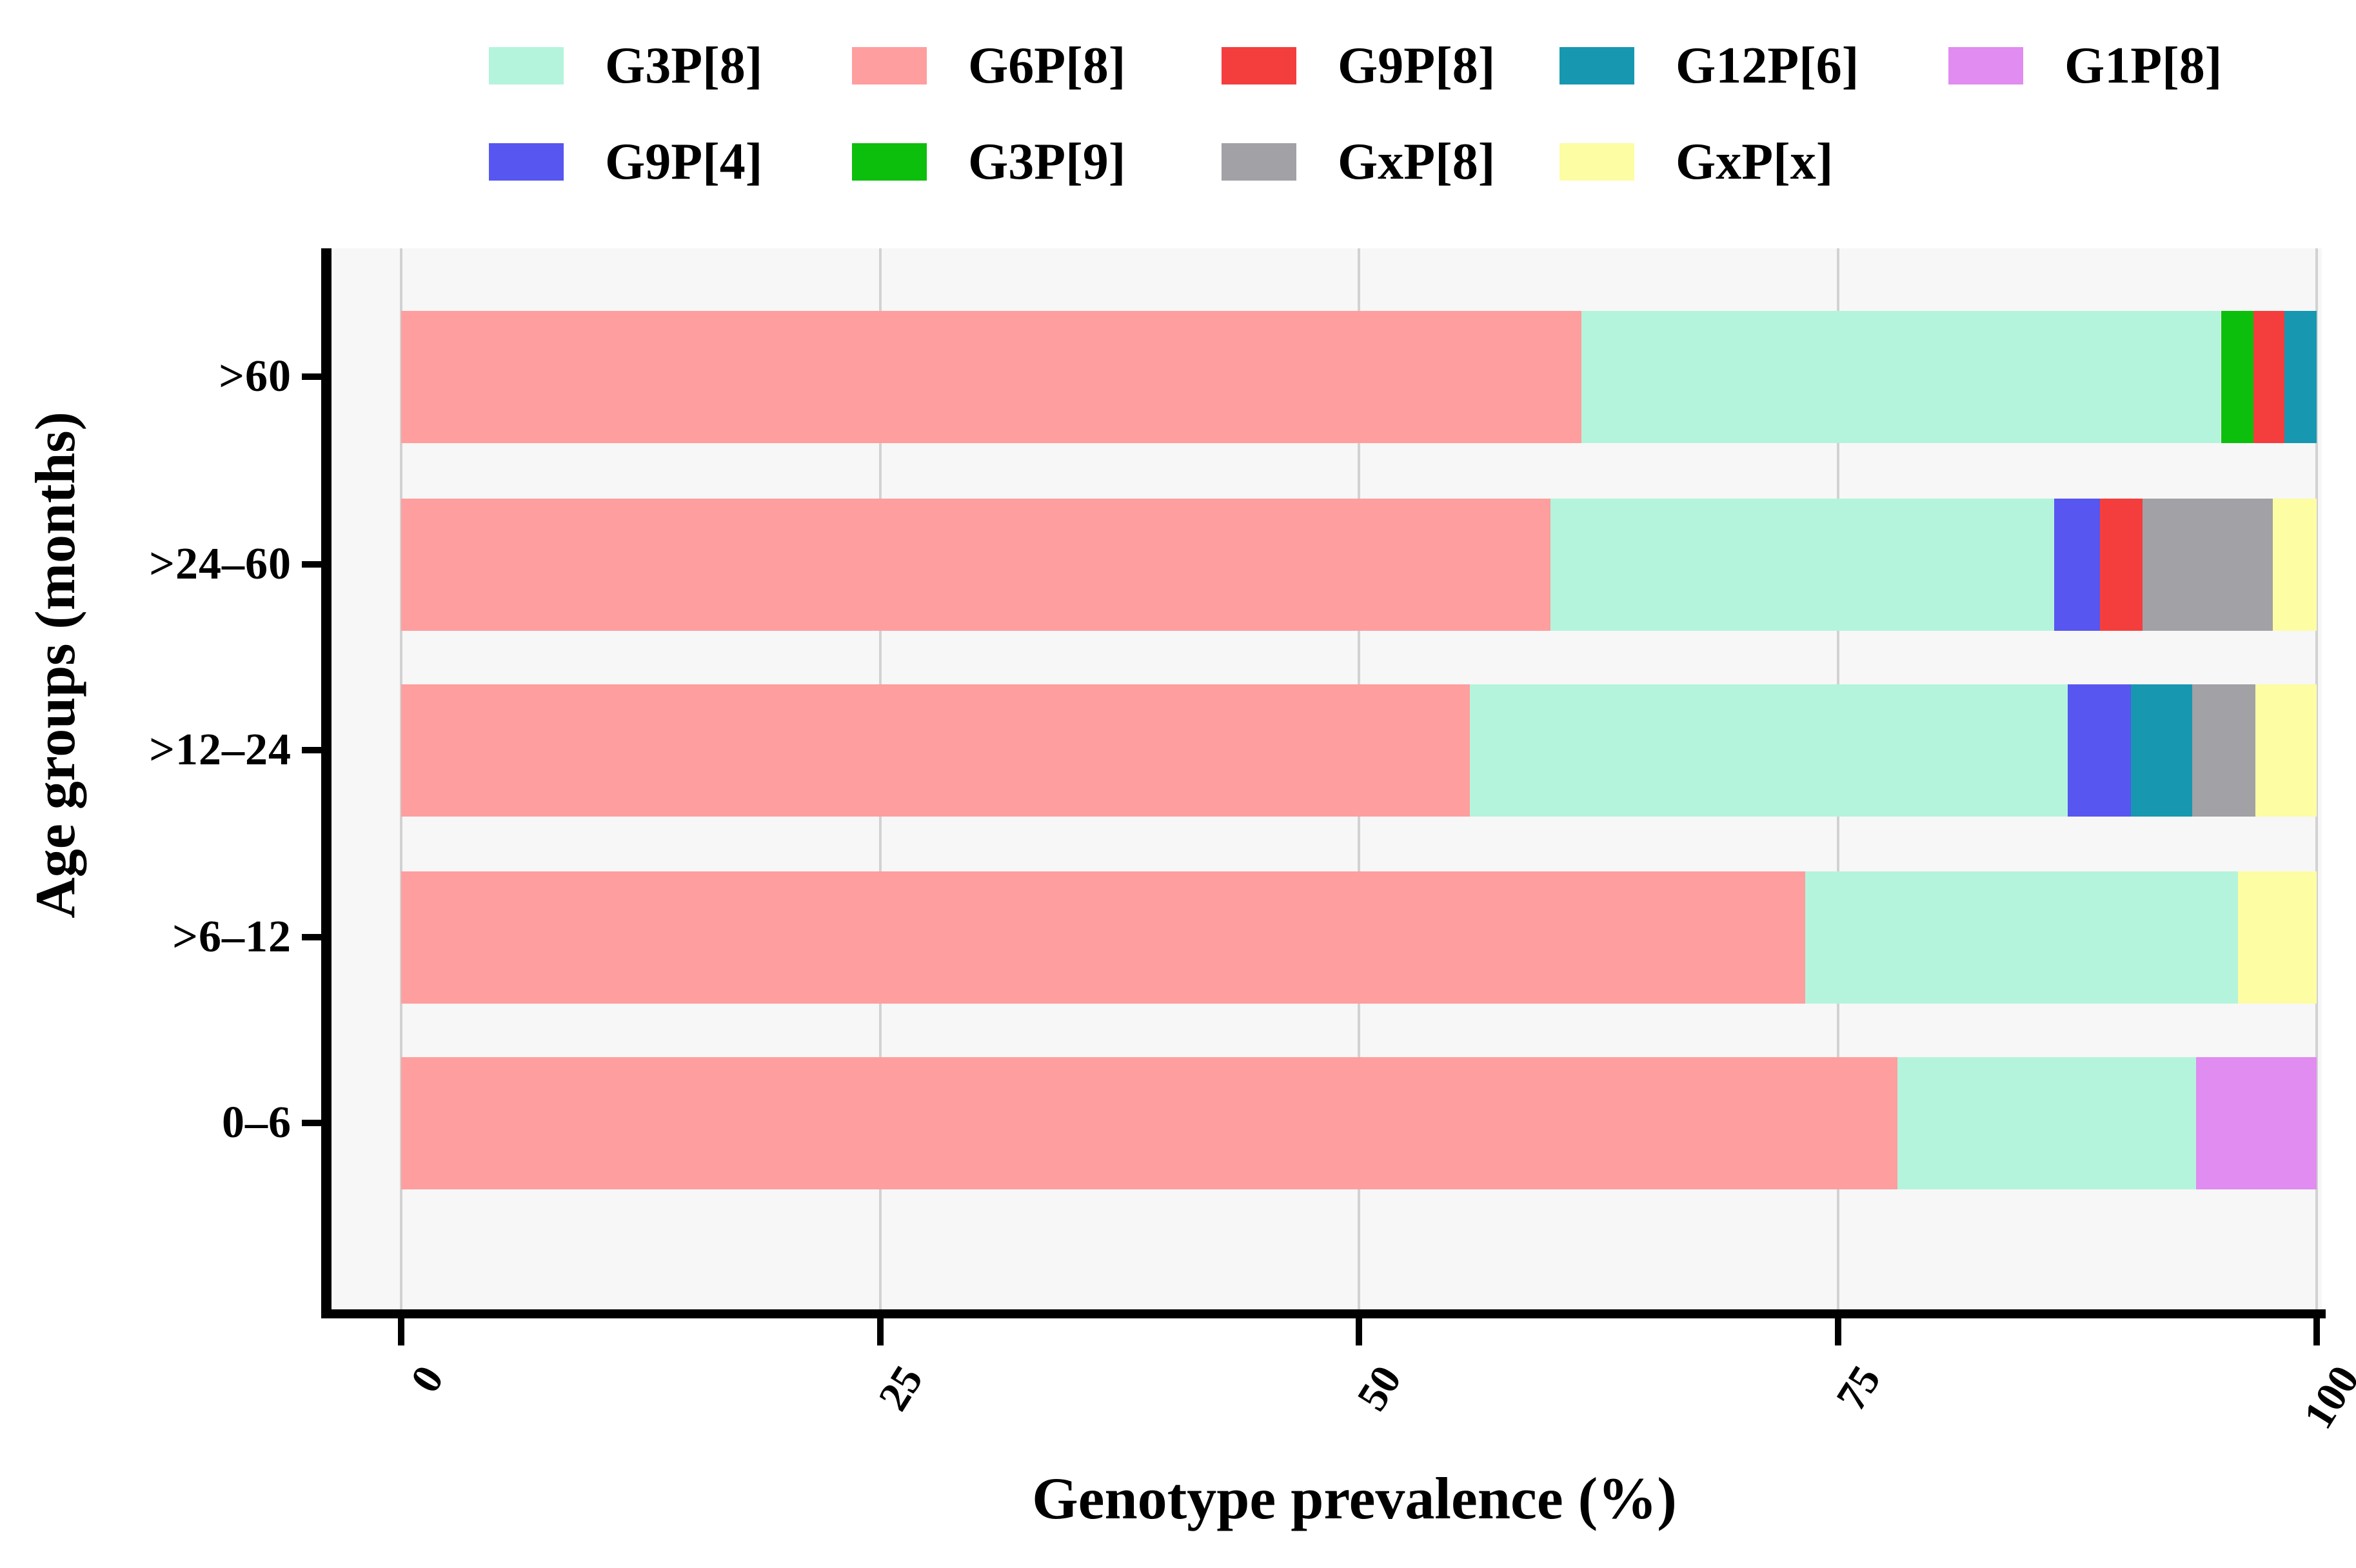 The height and width of the screenshot is (1568, 2356). I want to click on legend-item: G9P[4], so click(625, 162).